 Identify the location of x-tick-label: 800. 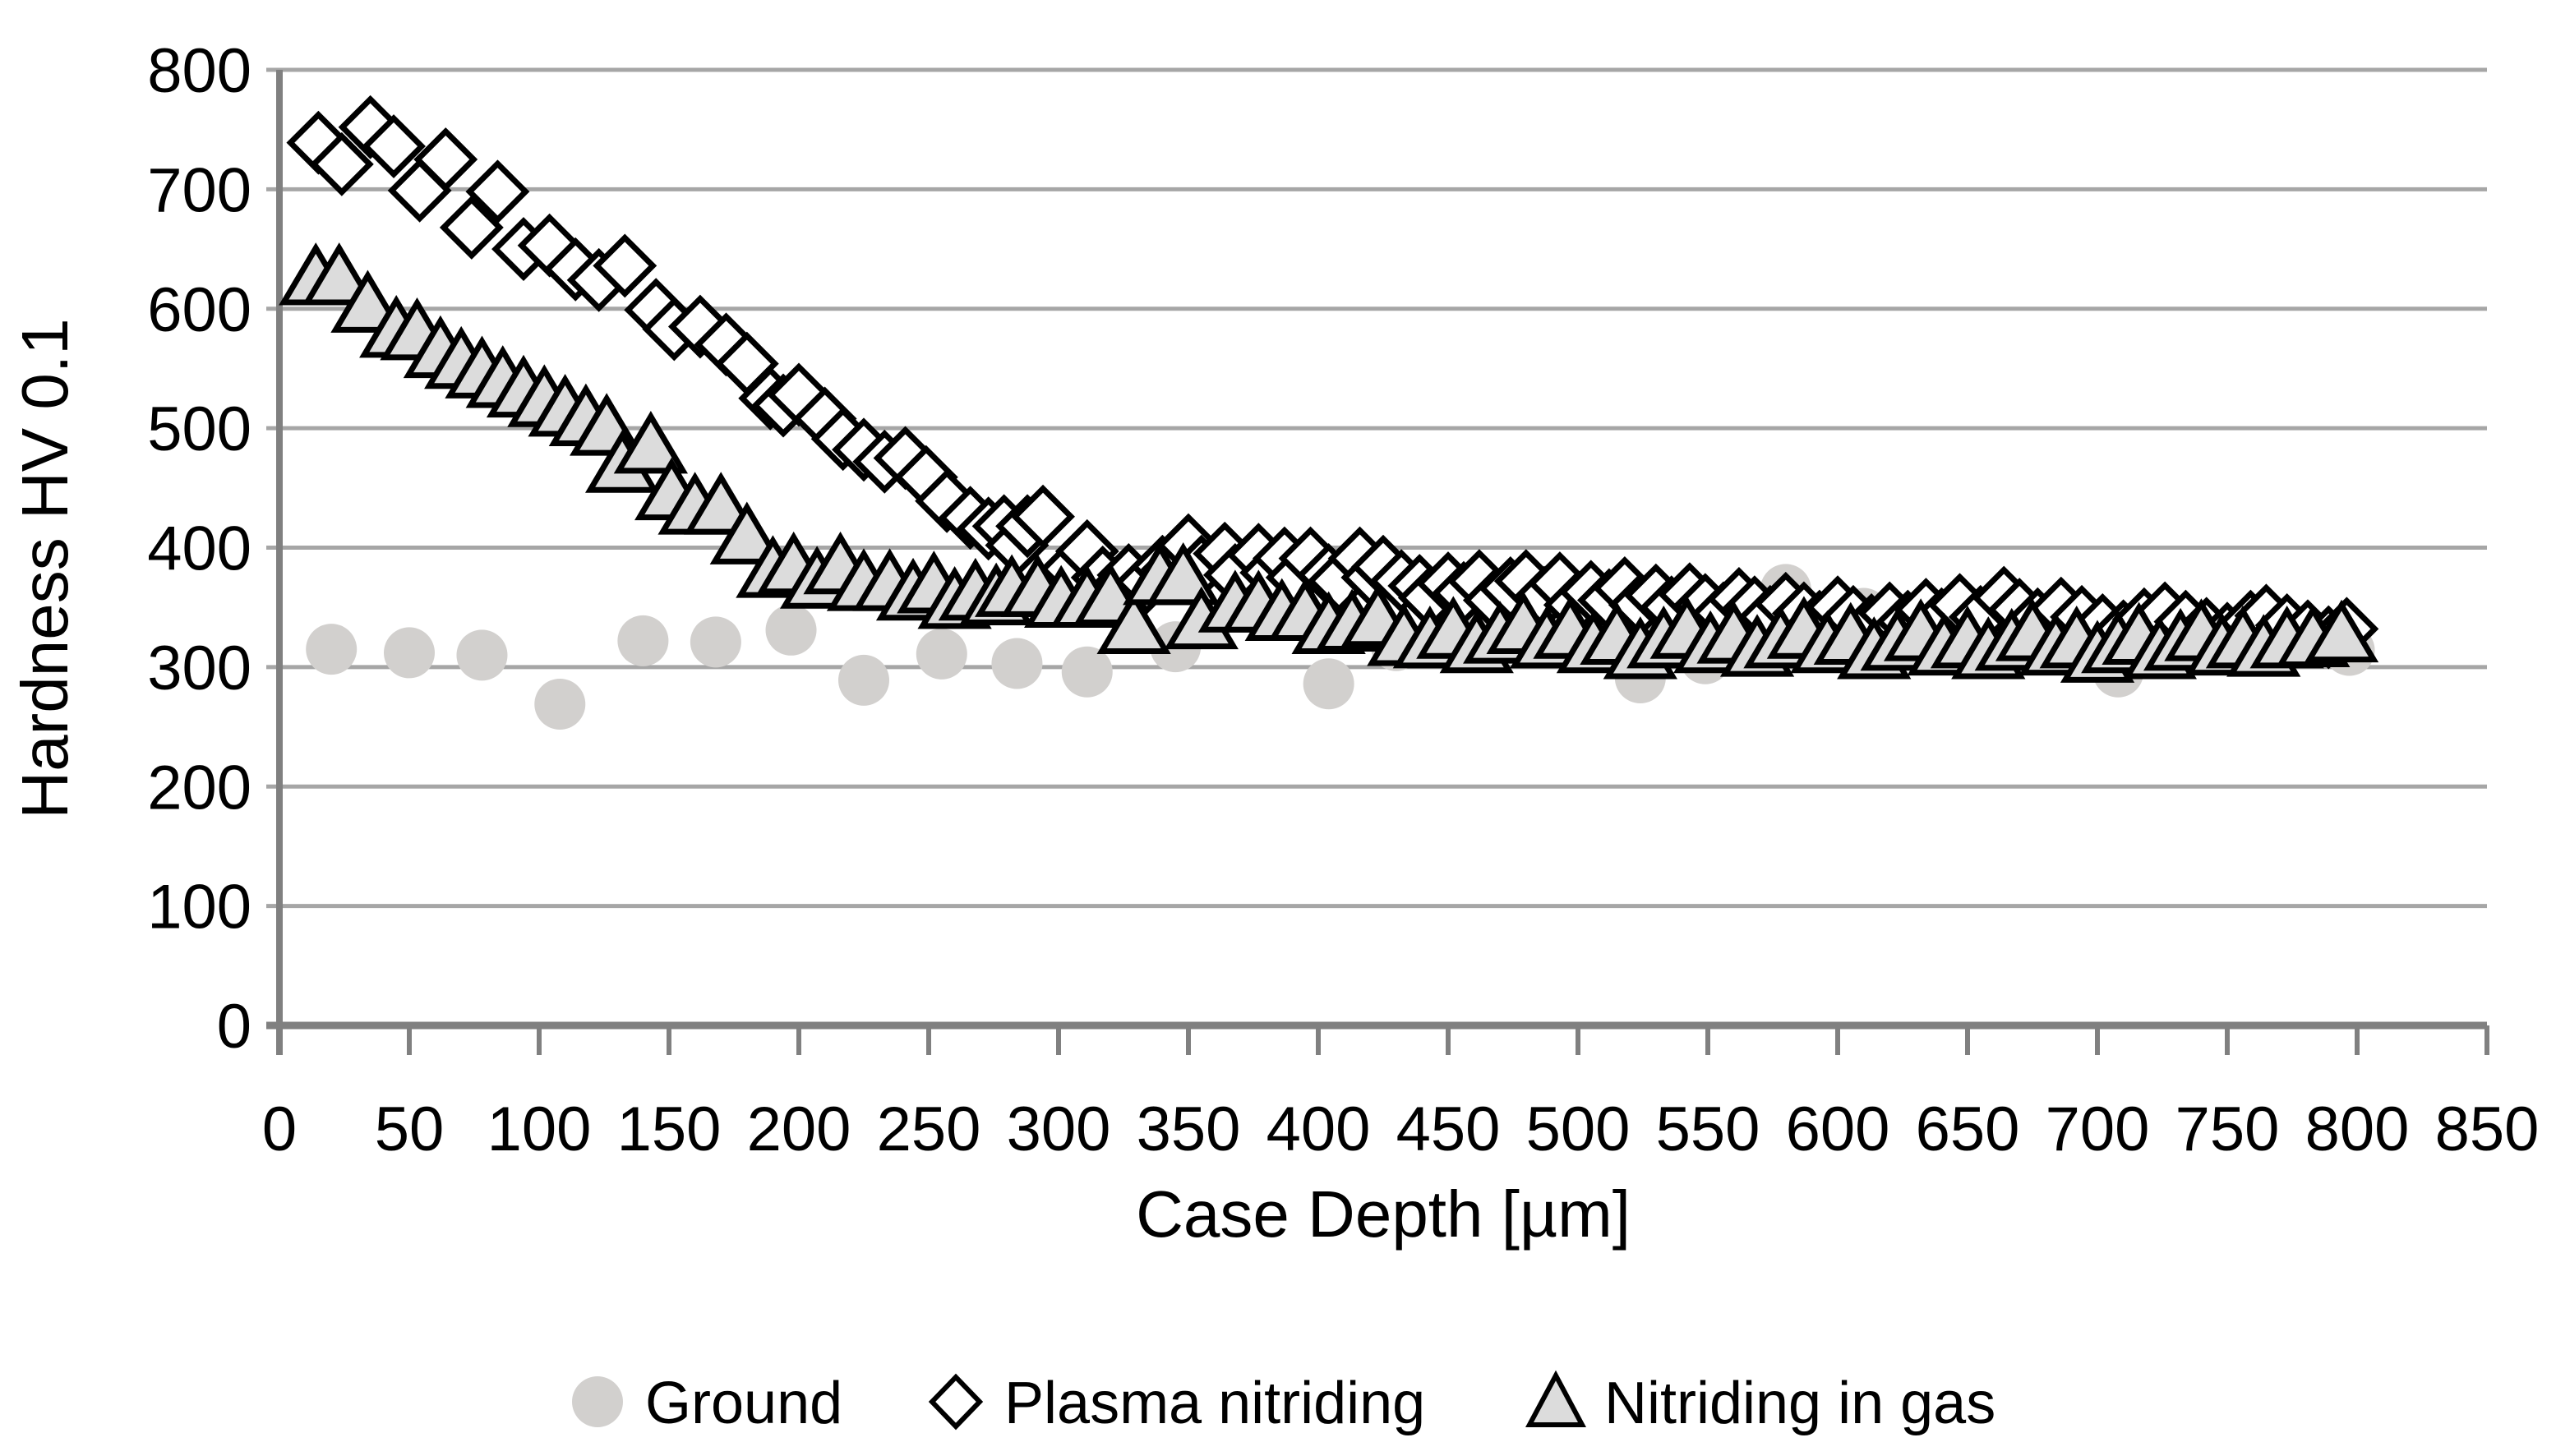
(2357, 1129).